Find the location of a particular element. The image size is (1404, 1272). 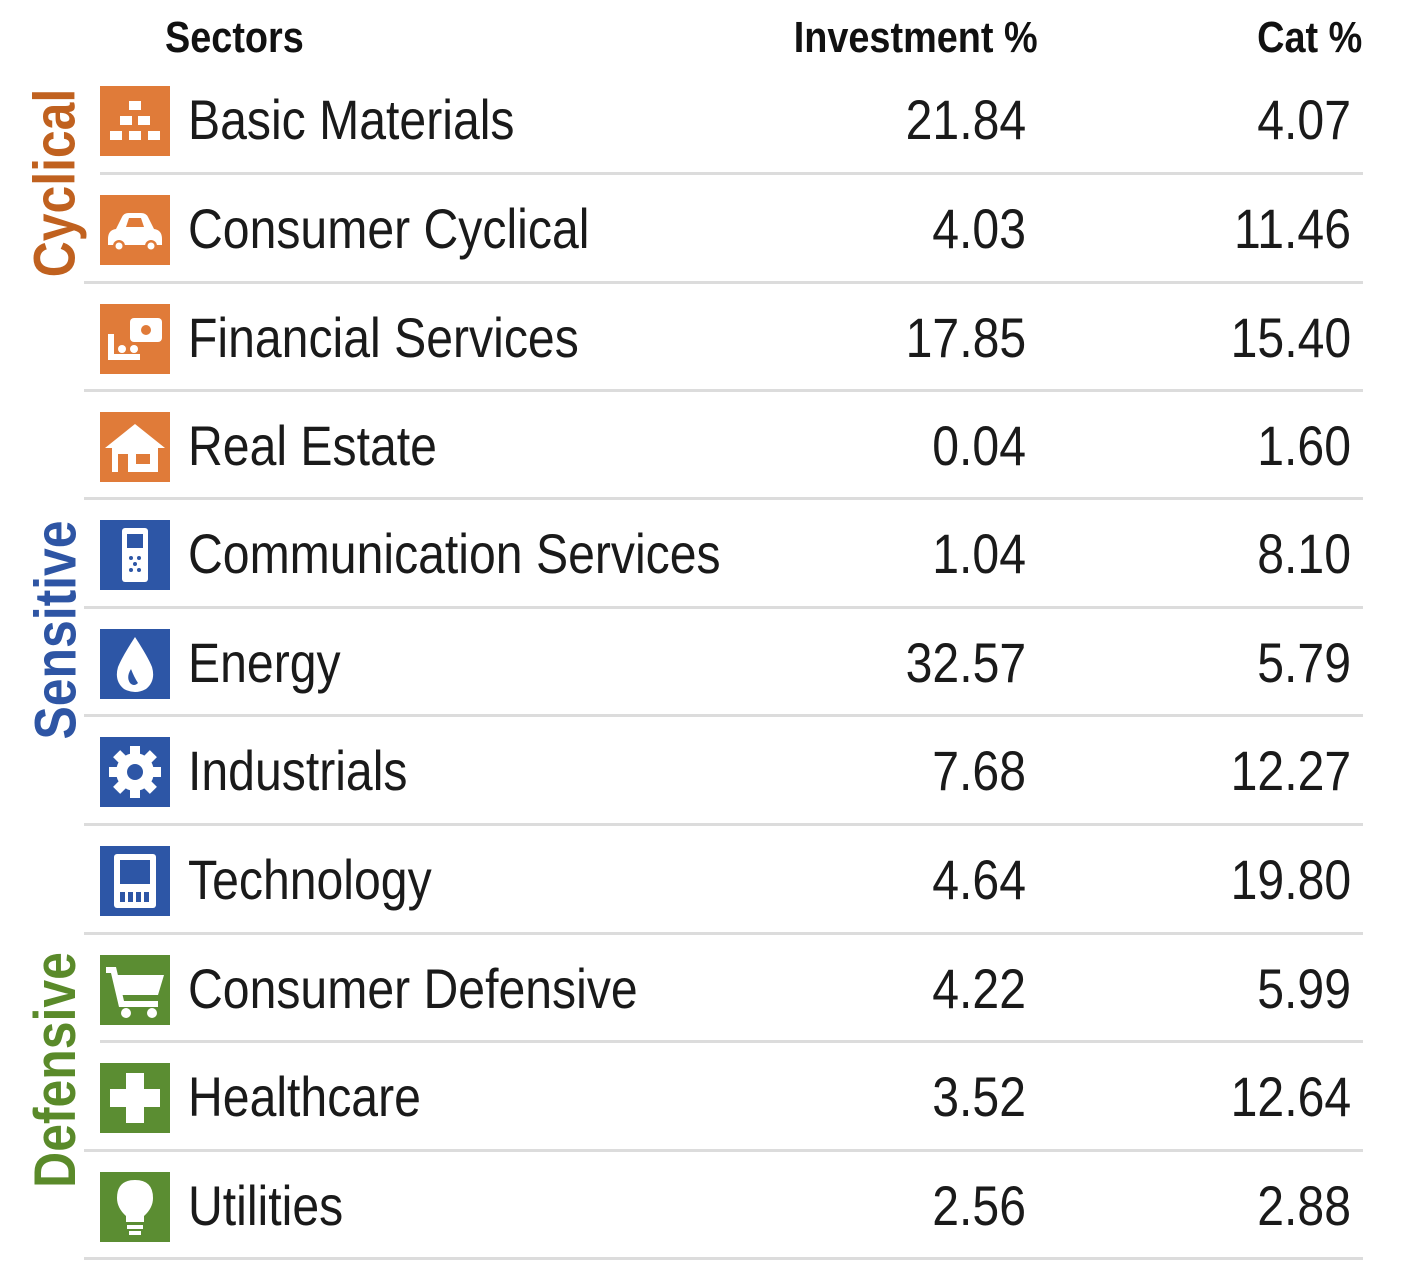

investment-value: 2.56 is located at coordinates (979, 1205).